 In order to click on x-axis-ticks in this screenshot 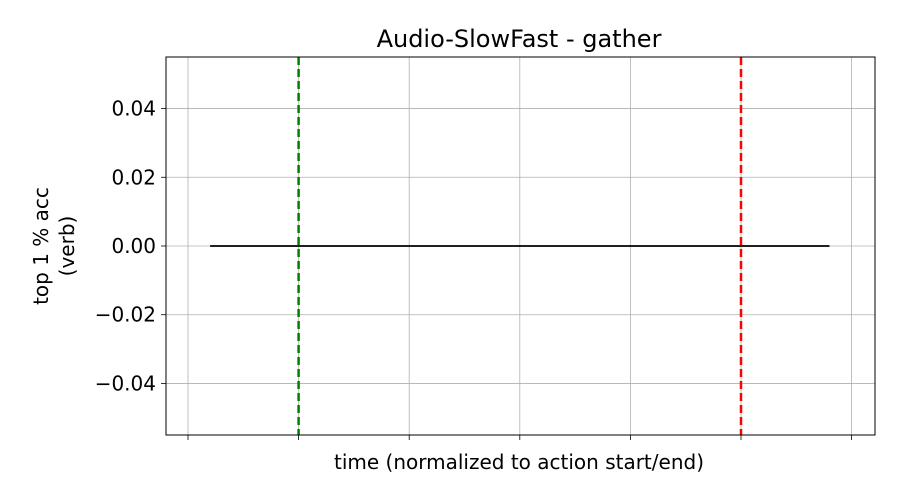, I will do `click(519, 437)`.